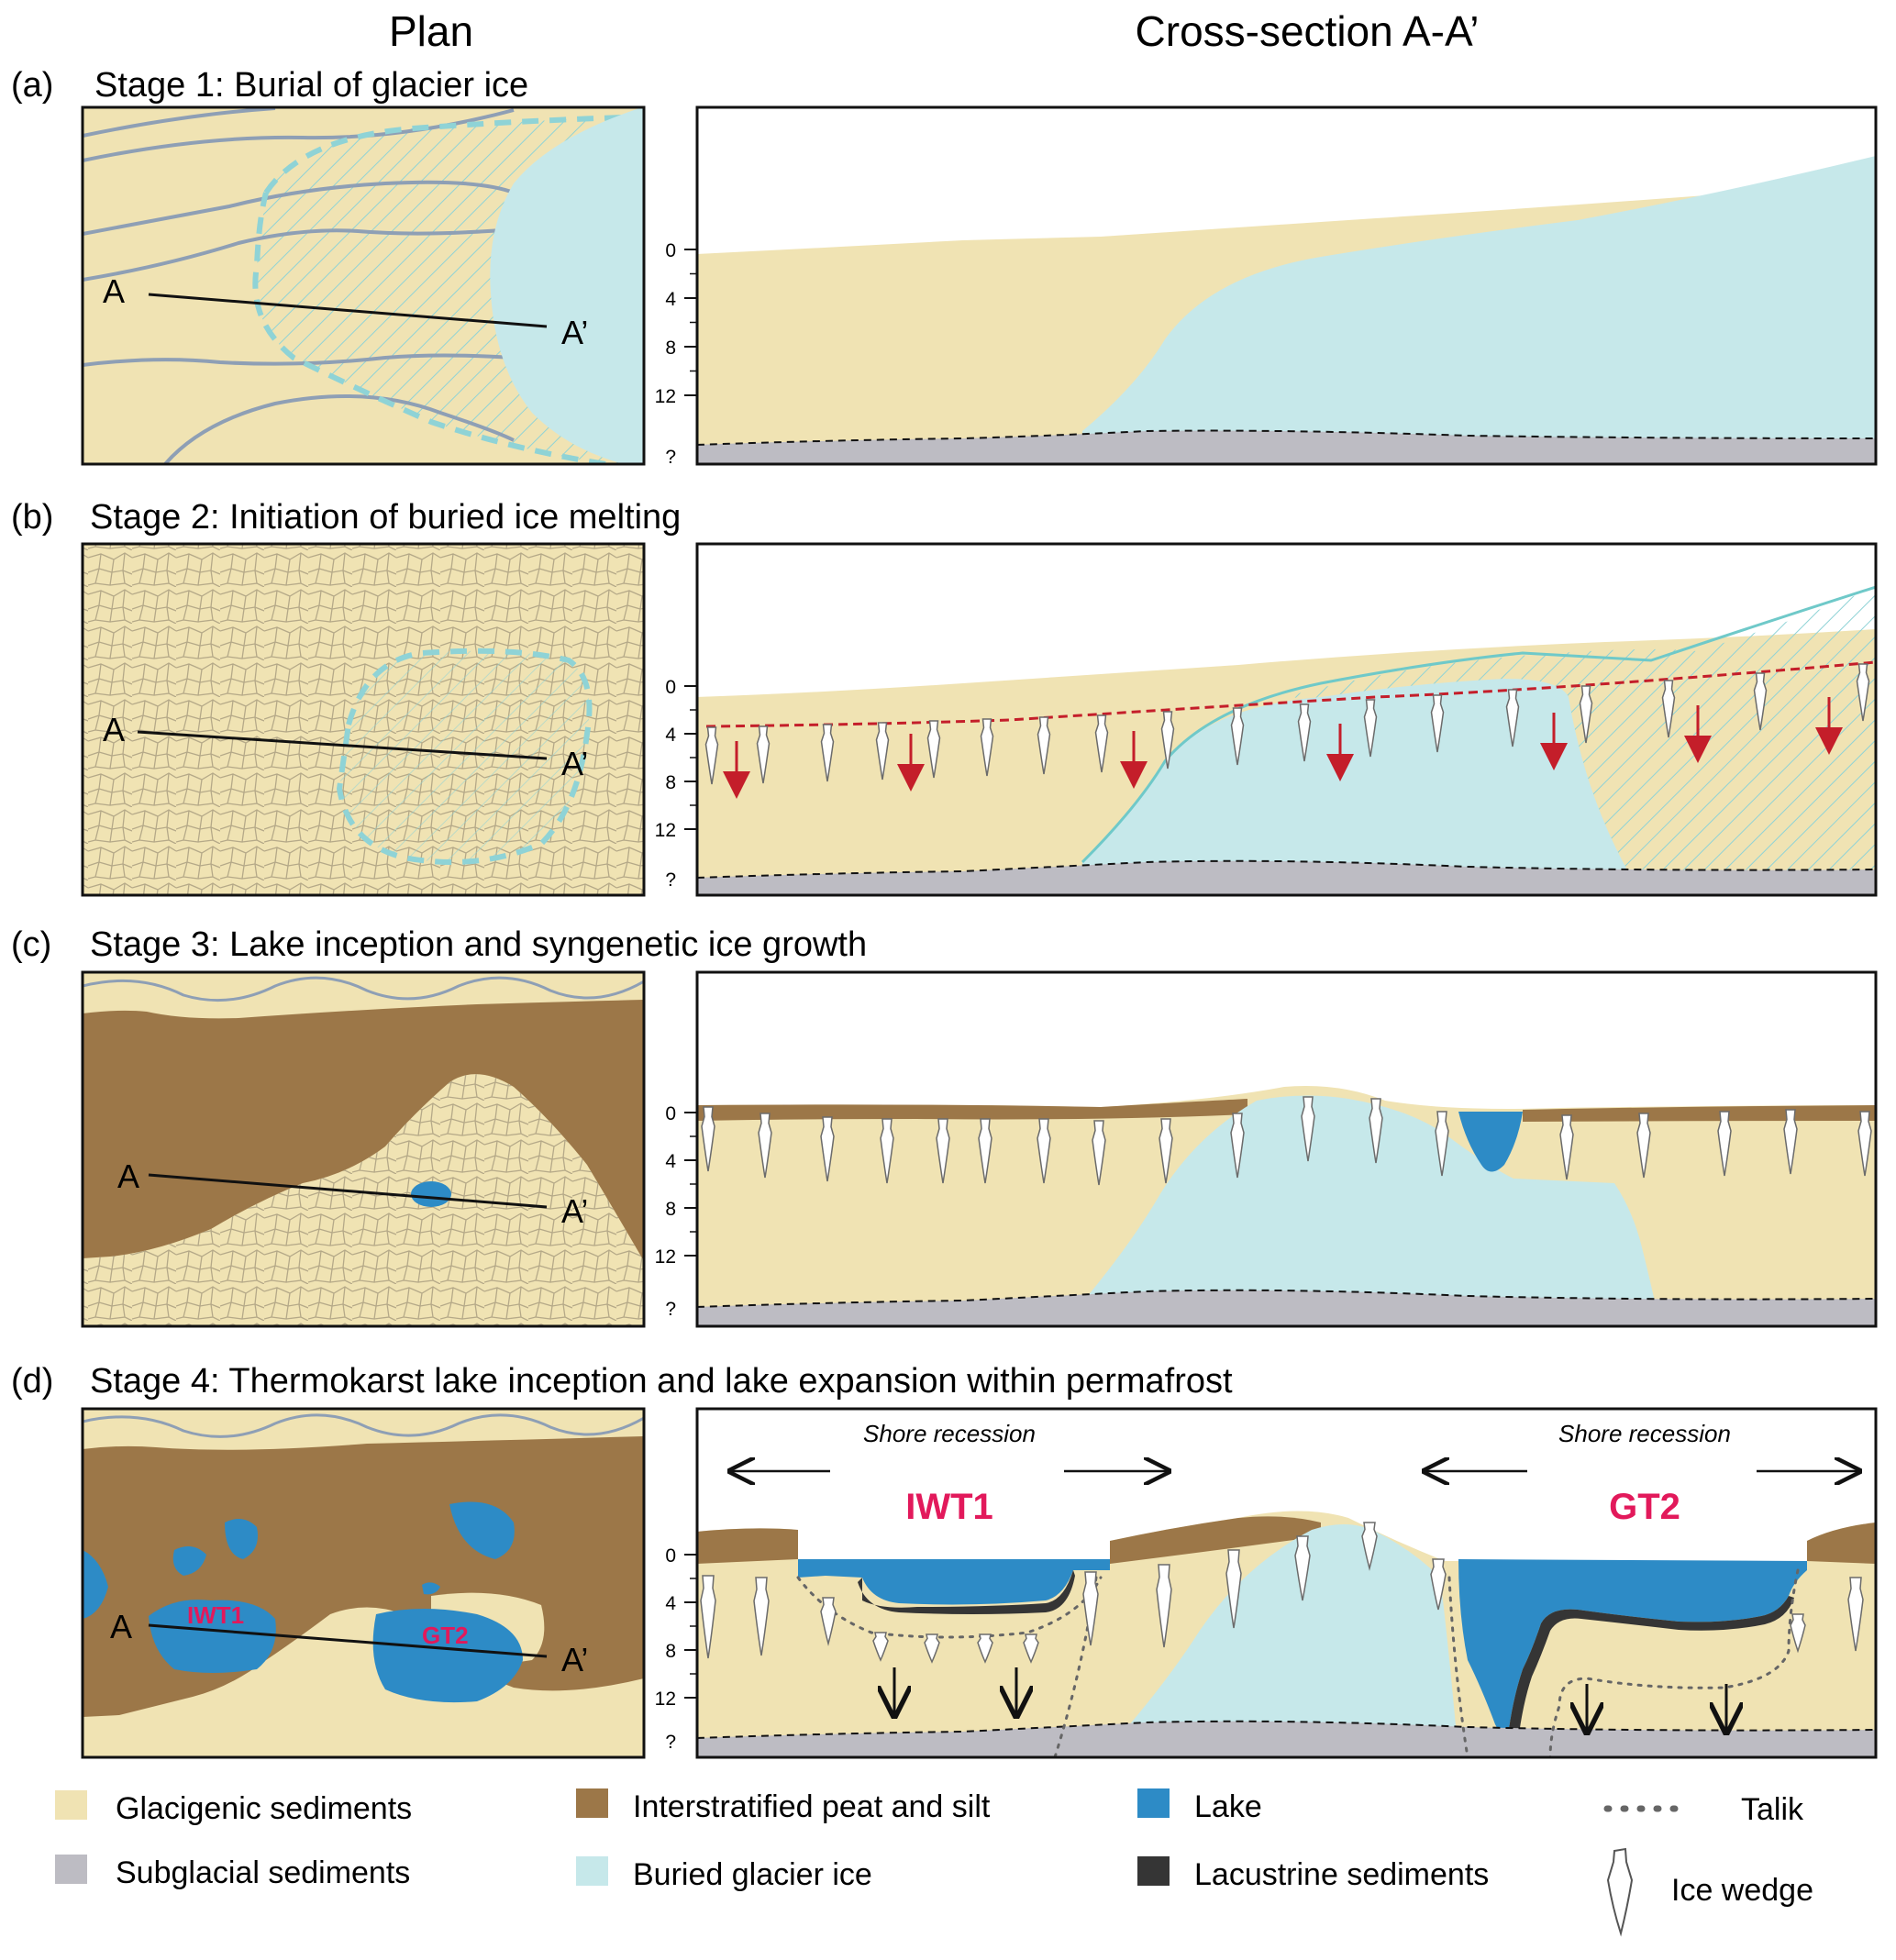  Describe the element at coordinates (1644, 1433) in the screenshot. I see `shore-recession-right-label: Shore recession` at that location.